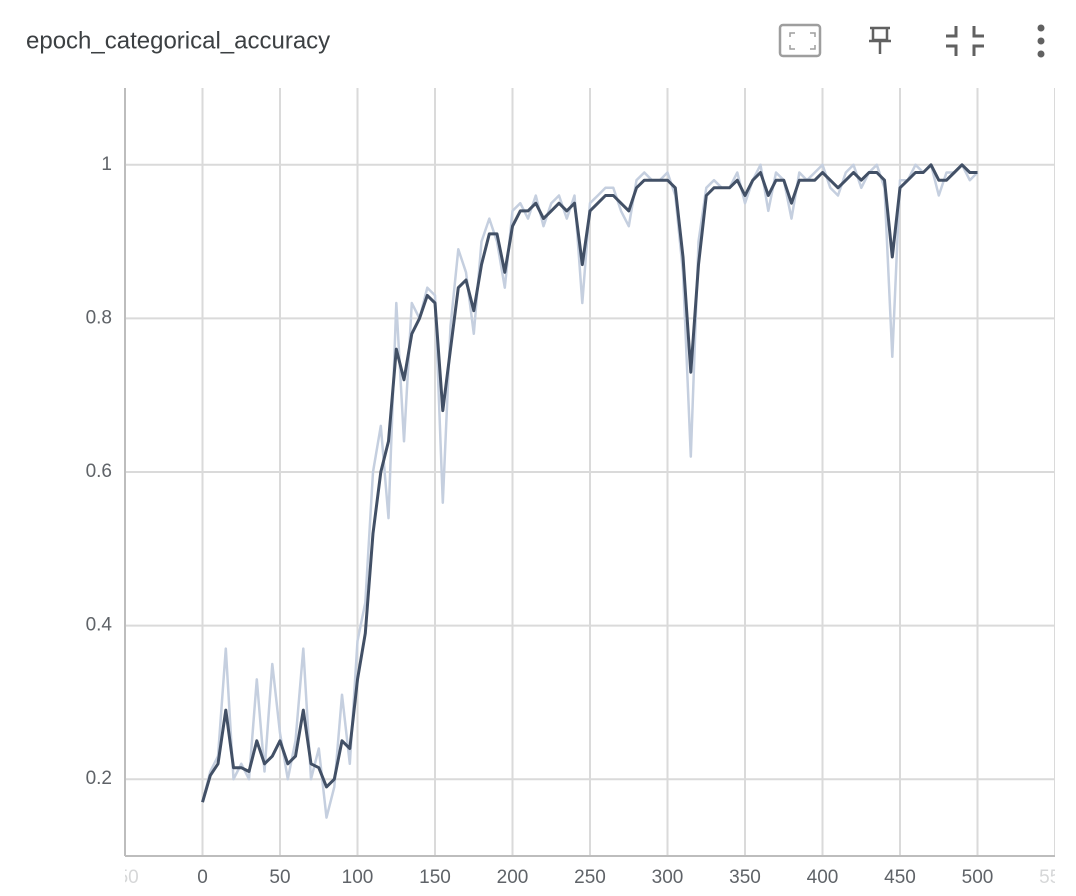  Describe the element at coordinates (202, 877) in the screenshot. I see `x-tick-label: 0` at that location.